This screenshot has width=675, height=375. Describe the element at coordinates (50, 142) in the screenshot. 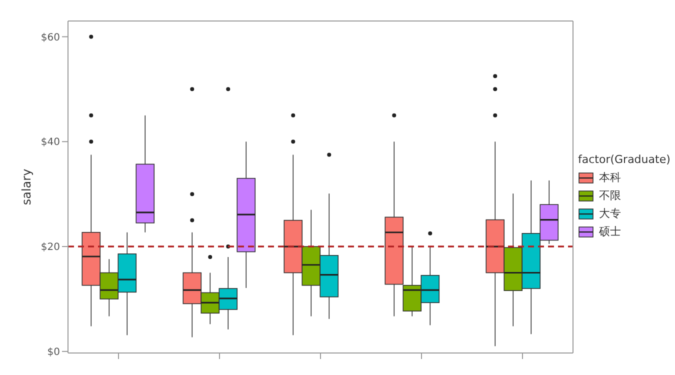

I see `y-tick-label: $40` at that location.